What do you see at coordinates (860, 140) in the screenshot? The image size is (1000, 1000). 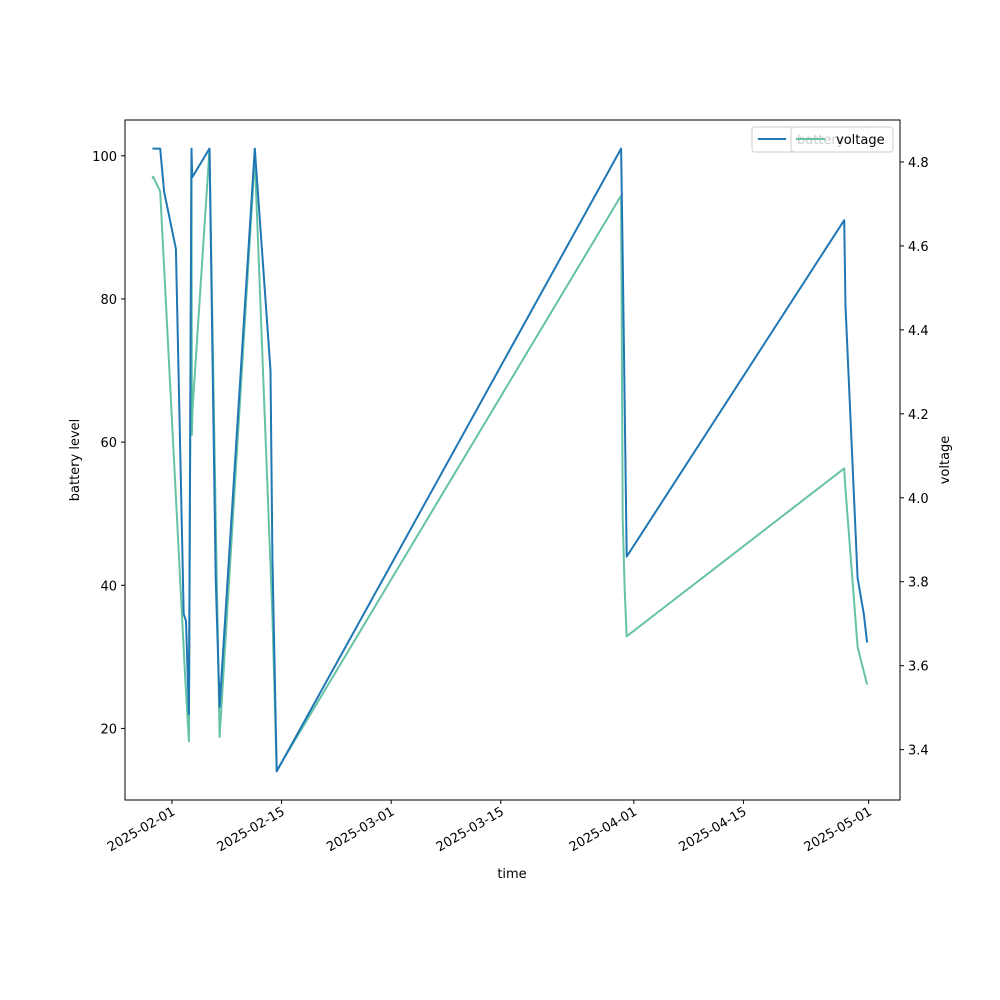 I see `legend-voltage-label: voltage` at bounding box center [860, 140].